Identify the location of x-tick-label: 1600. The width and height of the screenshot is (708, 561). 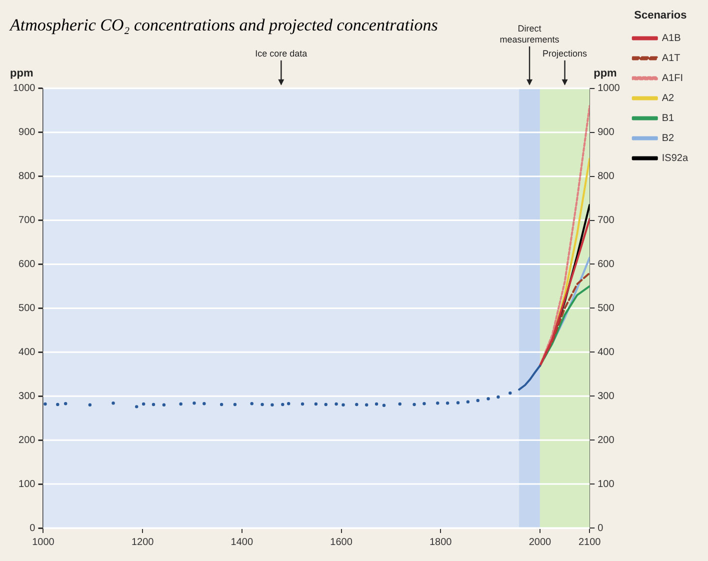
(341, 542).